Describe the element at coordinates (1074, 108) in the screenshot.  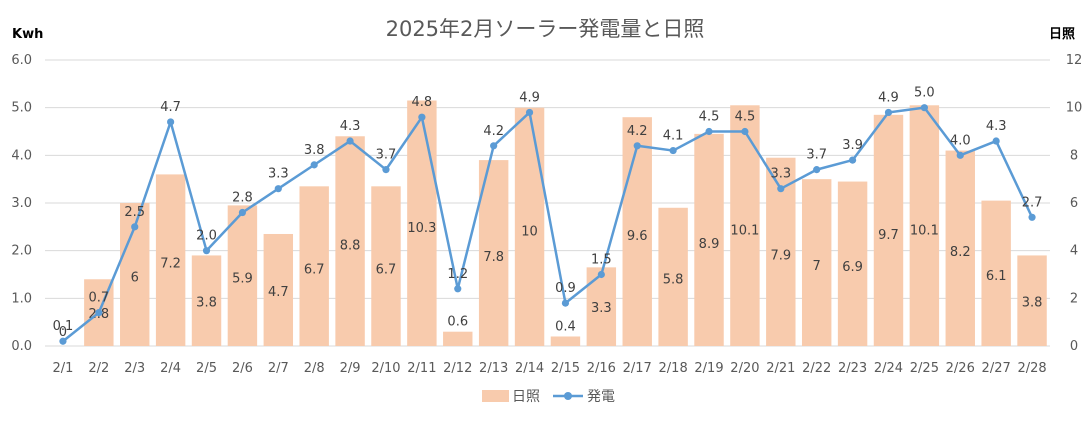
I see `right-tick-label: 10` at that location.